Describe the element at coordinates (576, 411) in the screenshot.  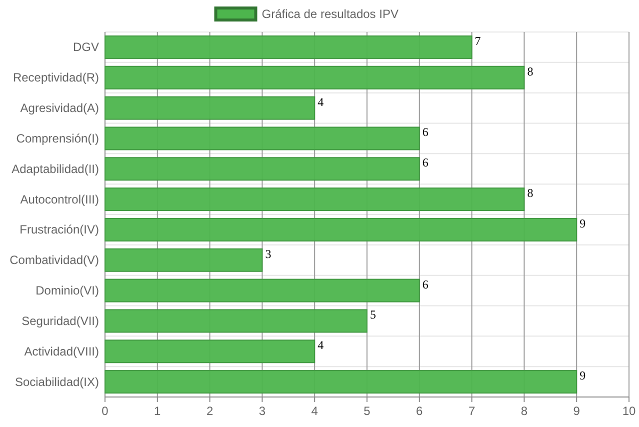
I see `x-tick-label: 9` at that location.